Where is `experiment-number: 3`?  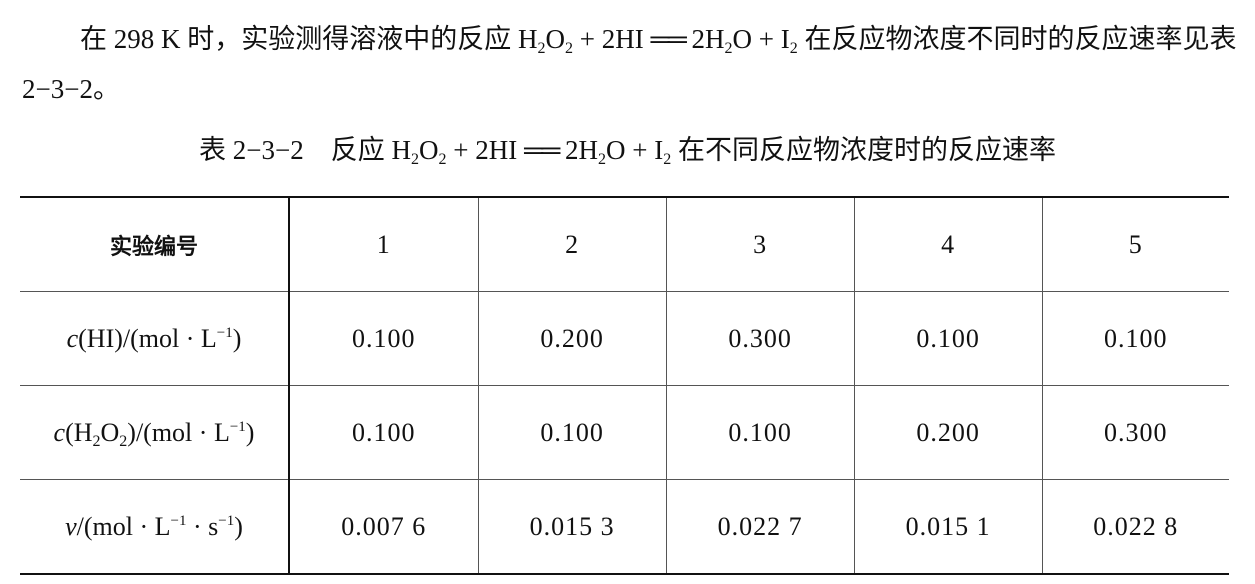 experiment-number: 3 is located at coordinates (760, 244).